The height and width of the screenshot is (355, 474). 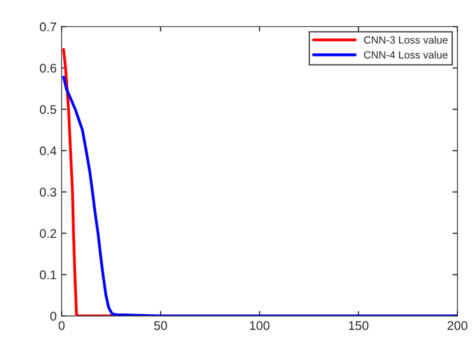 What do you see at coordinates (48, 109) in the screenshot?
I see `y-tick-label: 0.5` at bounding box center [48, 109].